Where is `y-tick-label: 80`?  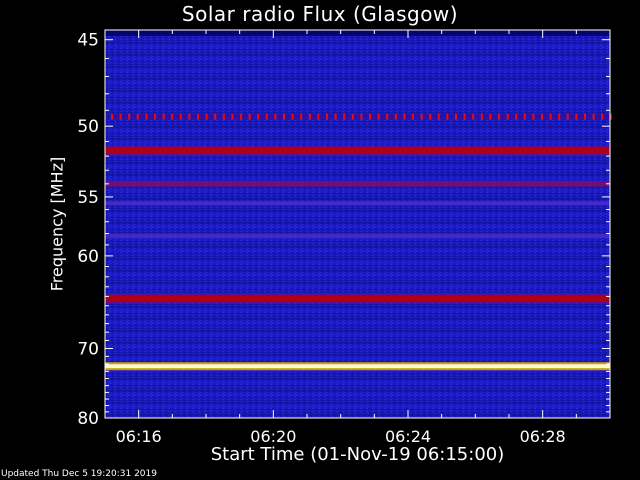
y-tick-label: 80 is located at coordinates (88, 419).